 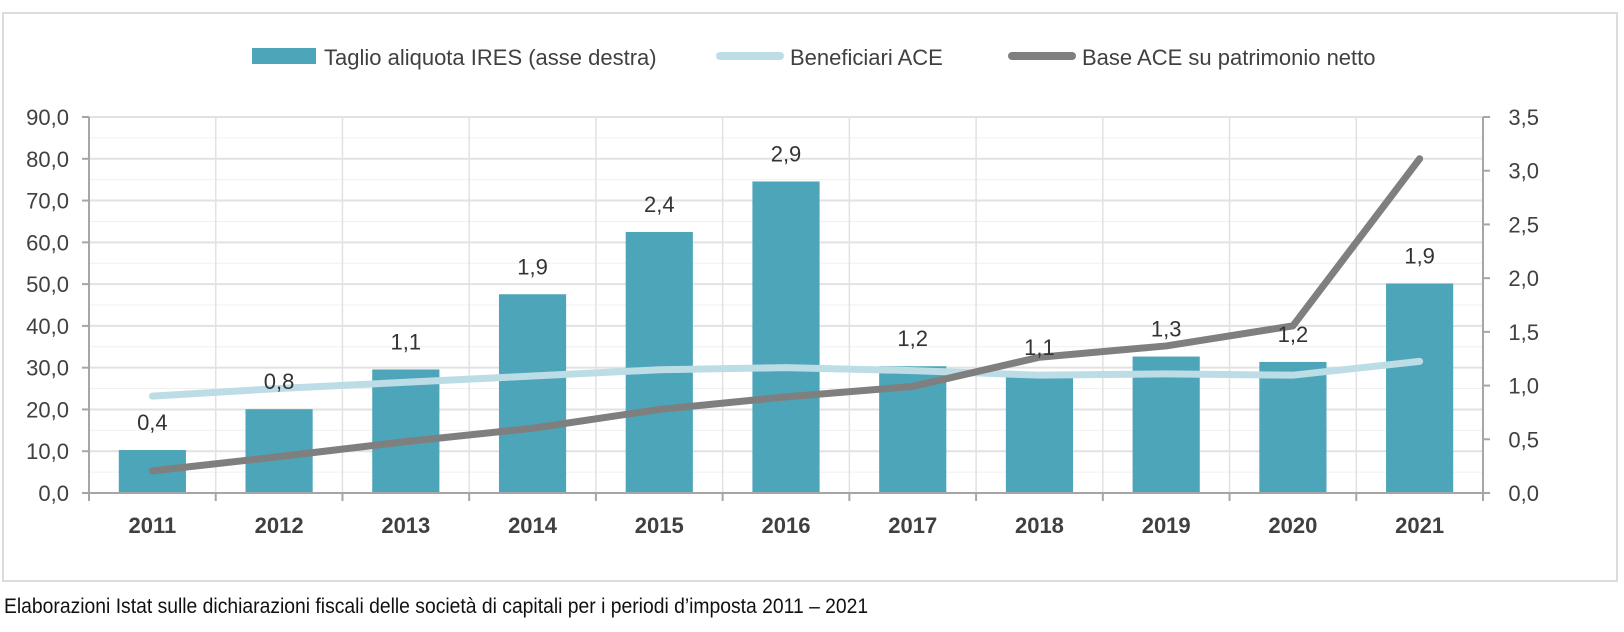 What do you see at coordinates (1292, 525) in the screenshot?
I see `x-tick-label: 2020` at bounding box center [1292, 525].